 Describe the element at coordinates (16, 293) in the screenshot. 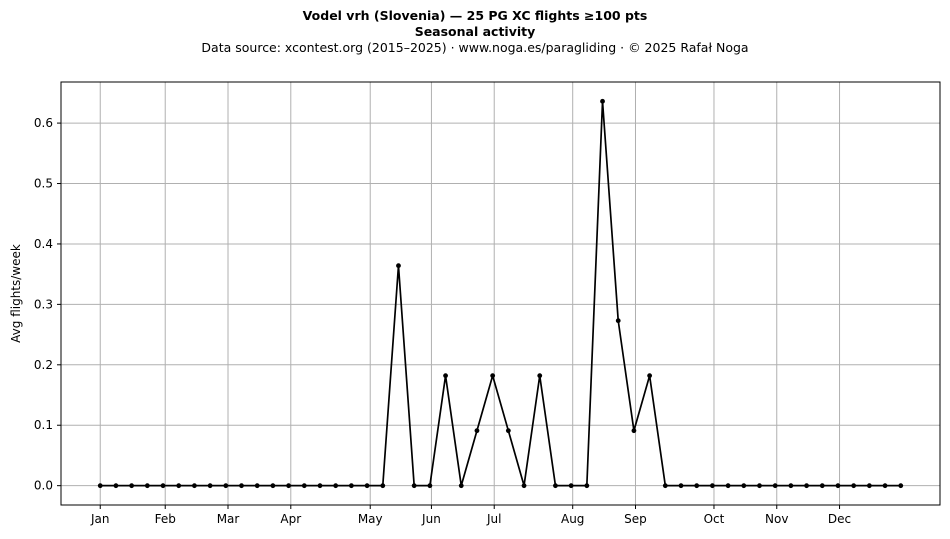

I see `y-axis-label: Avg flights/week` at that location.